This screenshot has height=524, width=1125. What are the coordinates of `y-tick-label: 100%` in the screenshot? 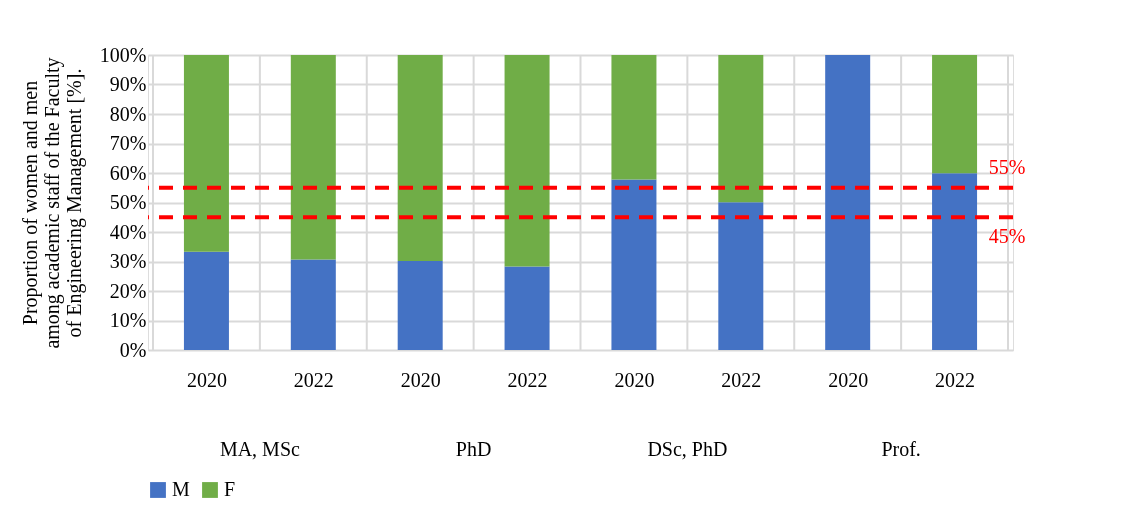 It's located at (123, 54).